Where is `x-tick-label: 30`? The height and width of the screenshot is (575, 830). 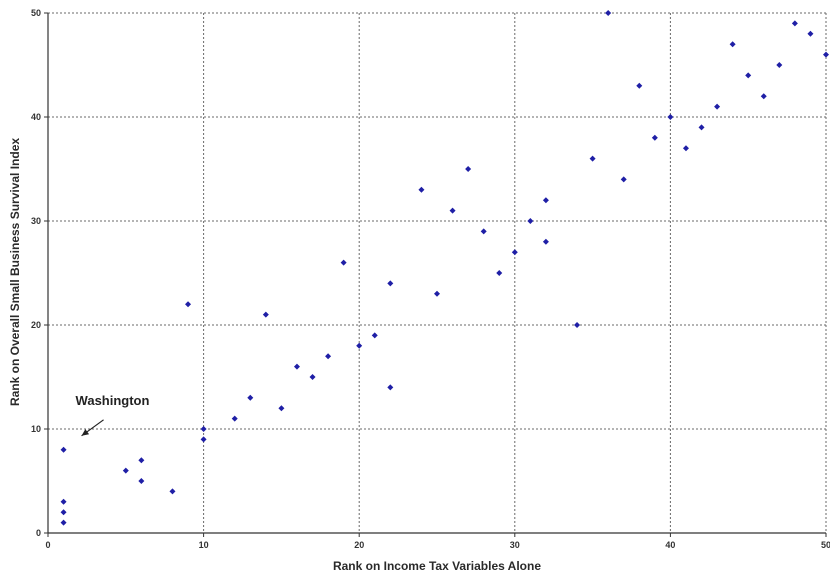 x-tick-label: 30 is located at coordinates (515, 545).